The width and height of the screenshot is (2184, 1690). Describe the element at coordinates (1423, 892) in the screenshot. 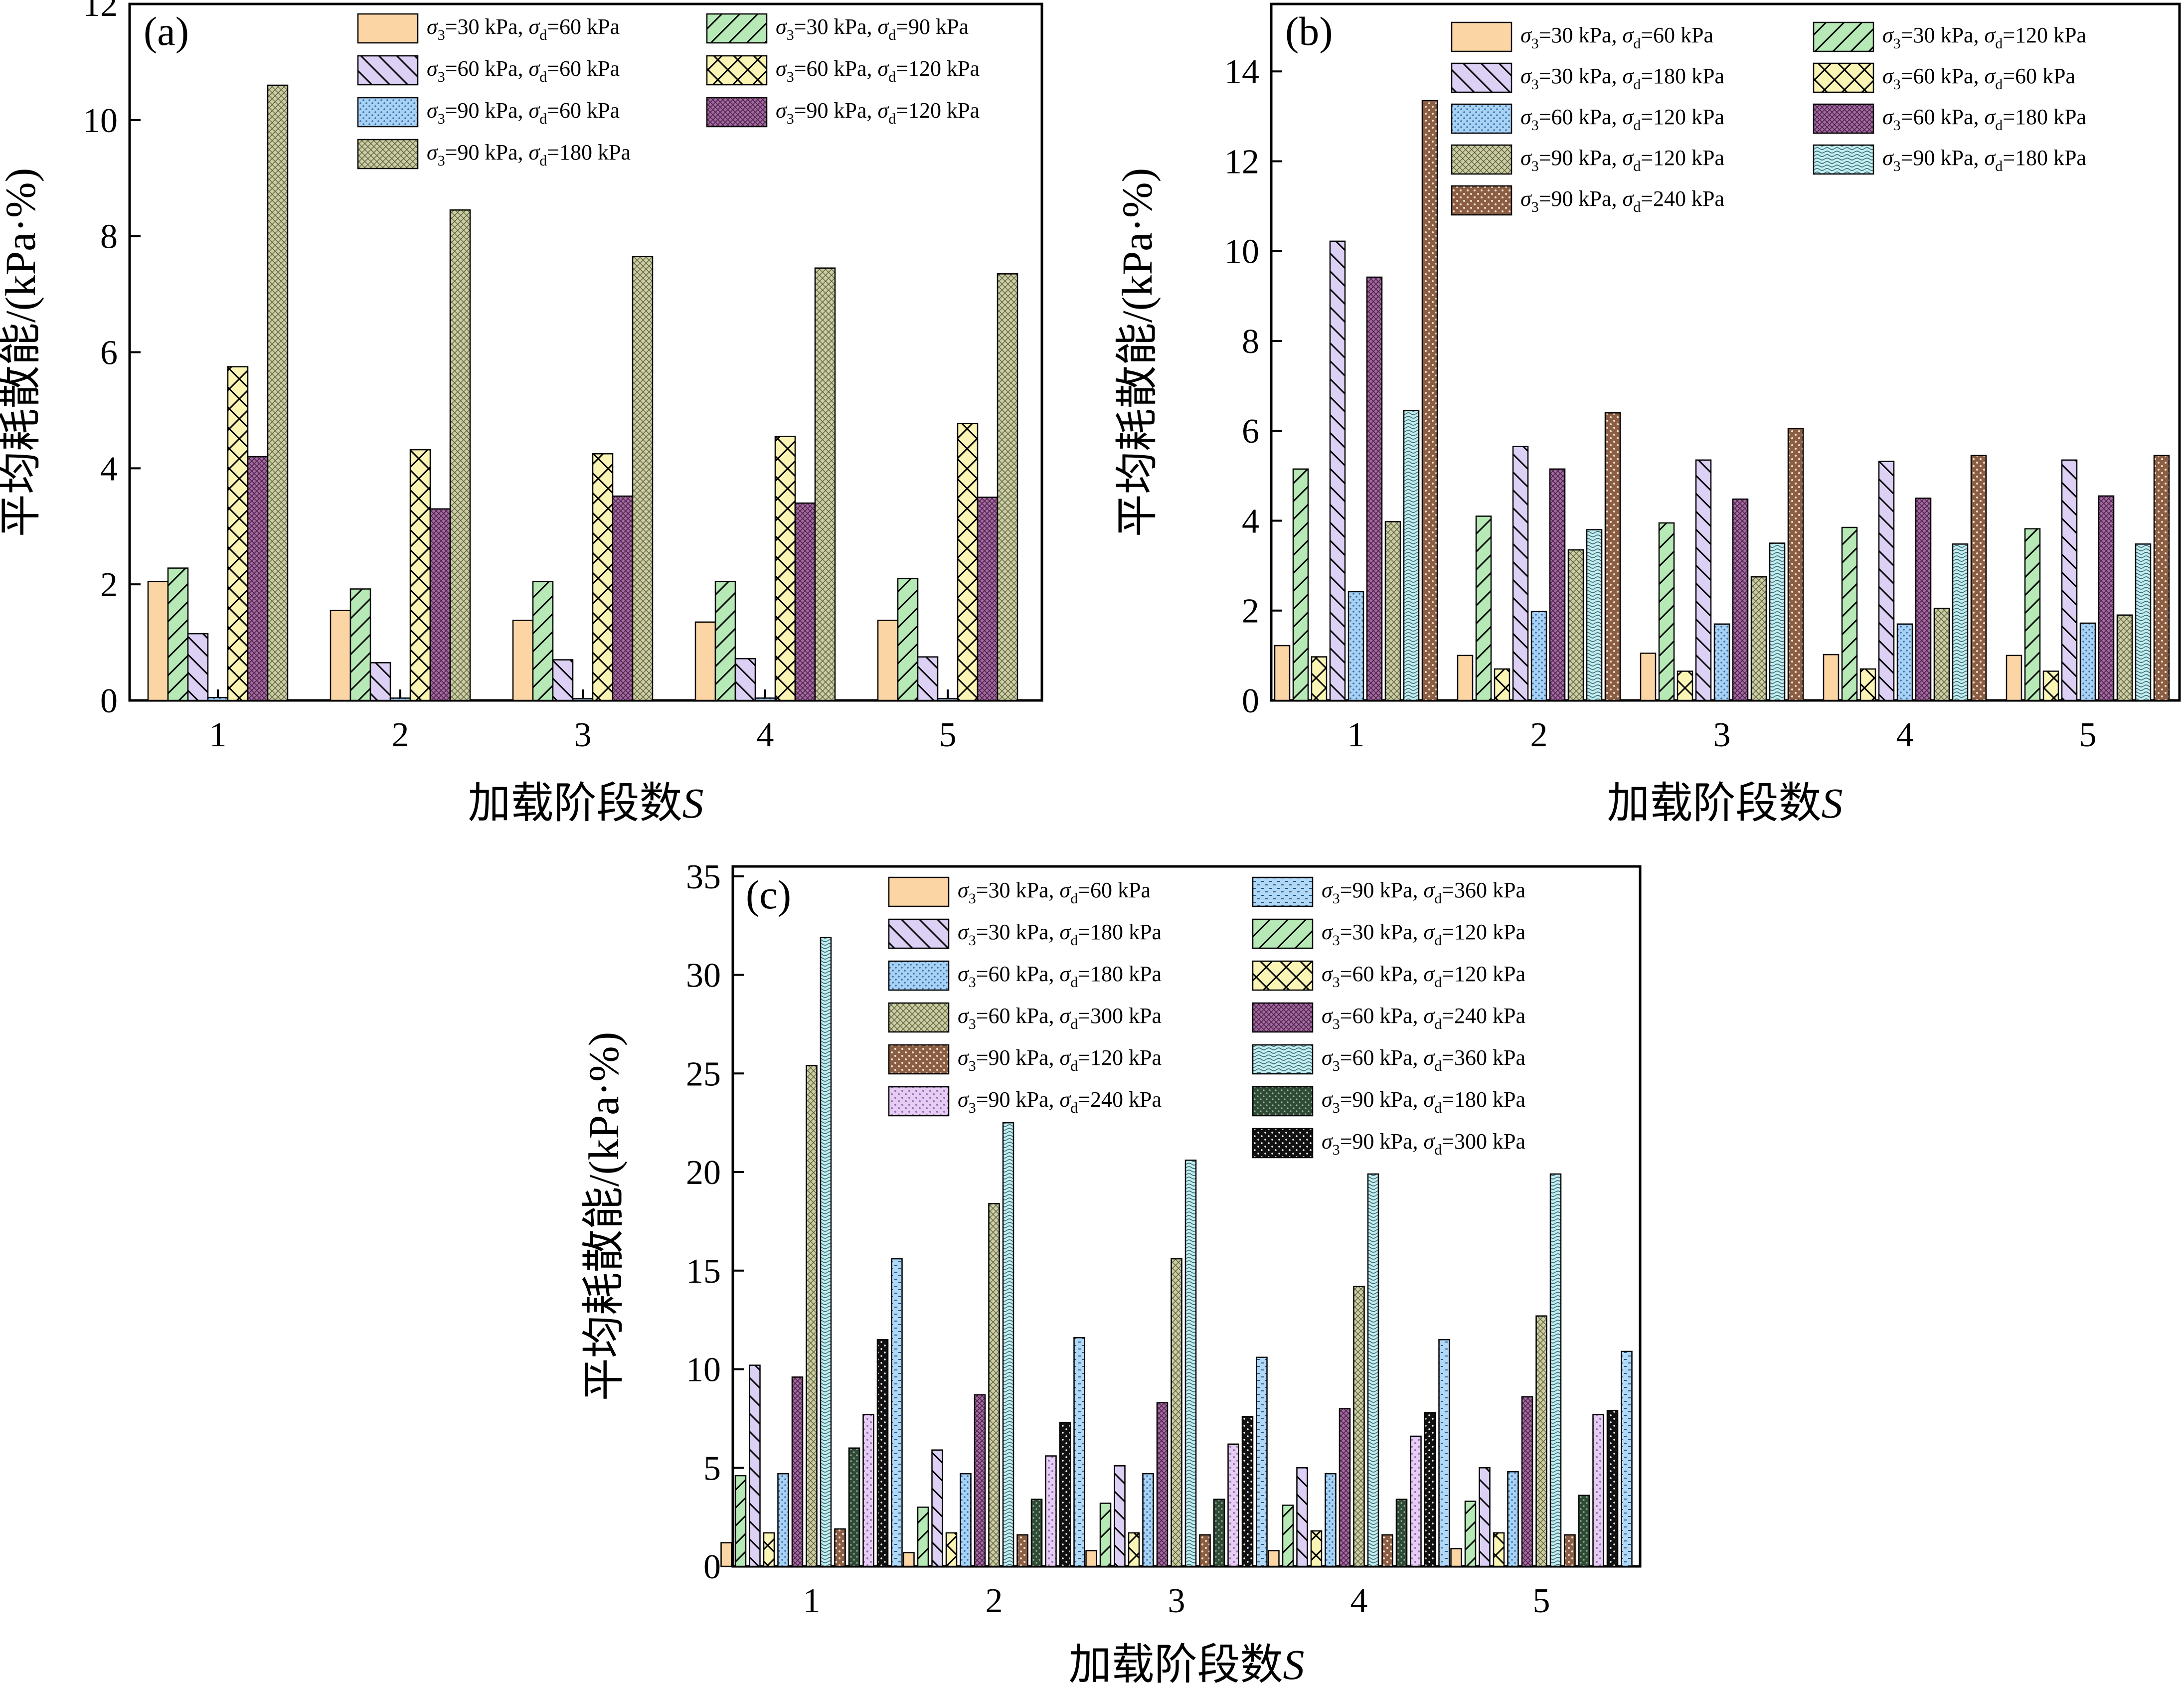

I see `legend-label: σ3=90 kPa, σd=360 kPa` at that location.